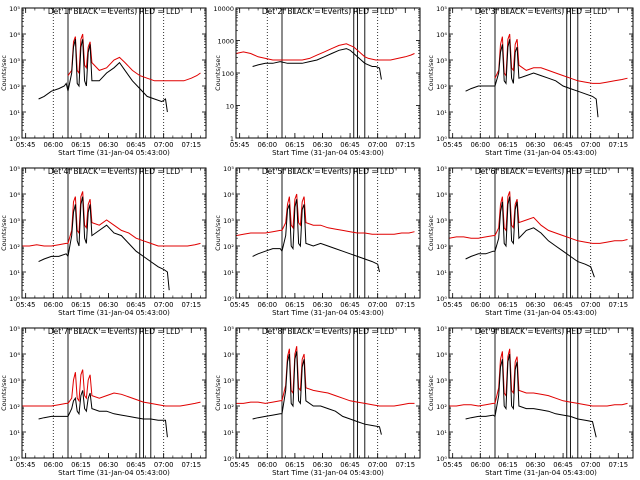 This screenshot has width=640, height=480. What do you see at coordinates (541, 171) in the screenshot?
I see `panel-title: Det 6f BLACK = Events, RED = LLD` at bounding box center [541, 171].